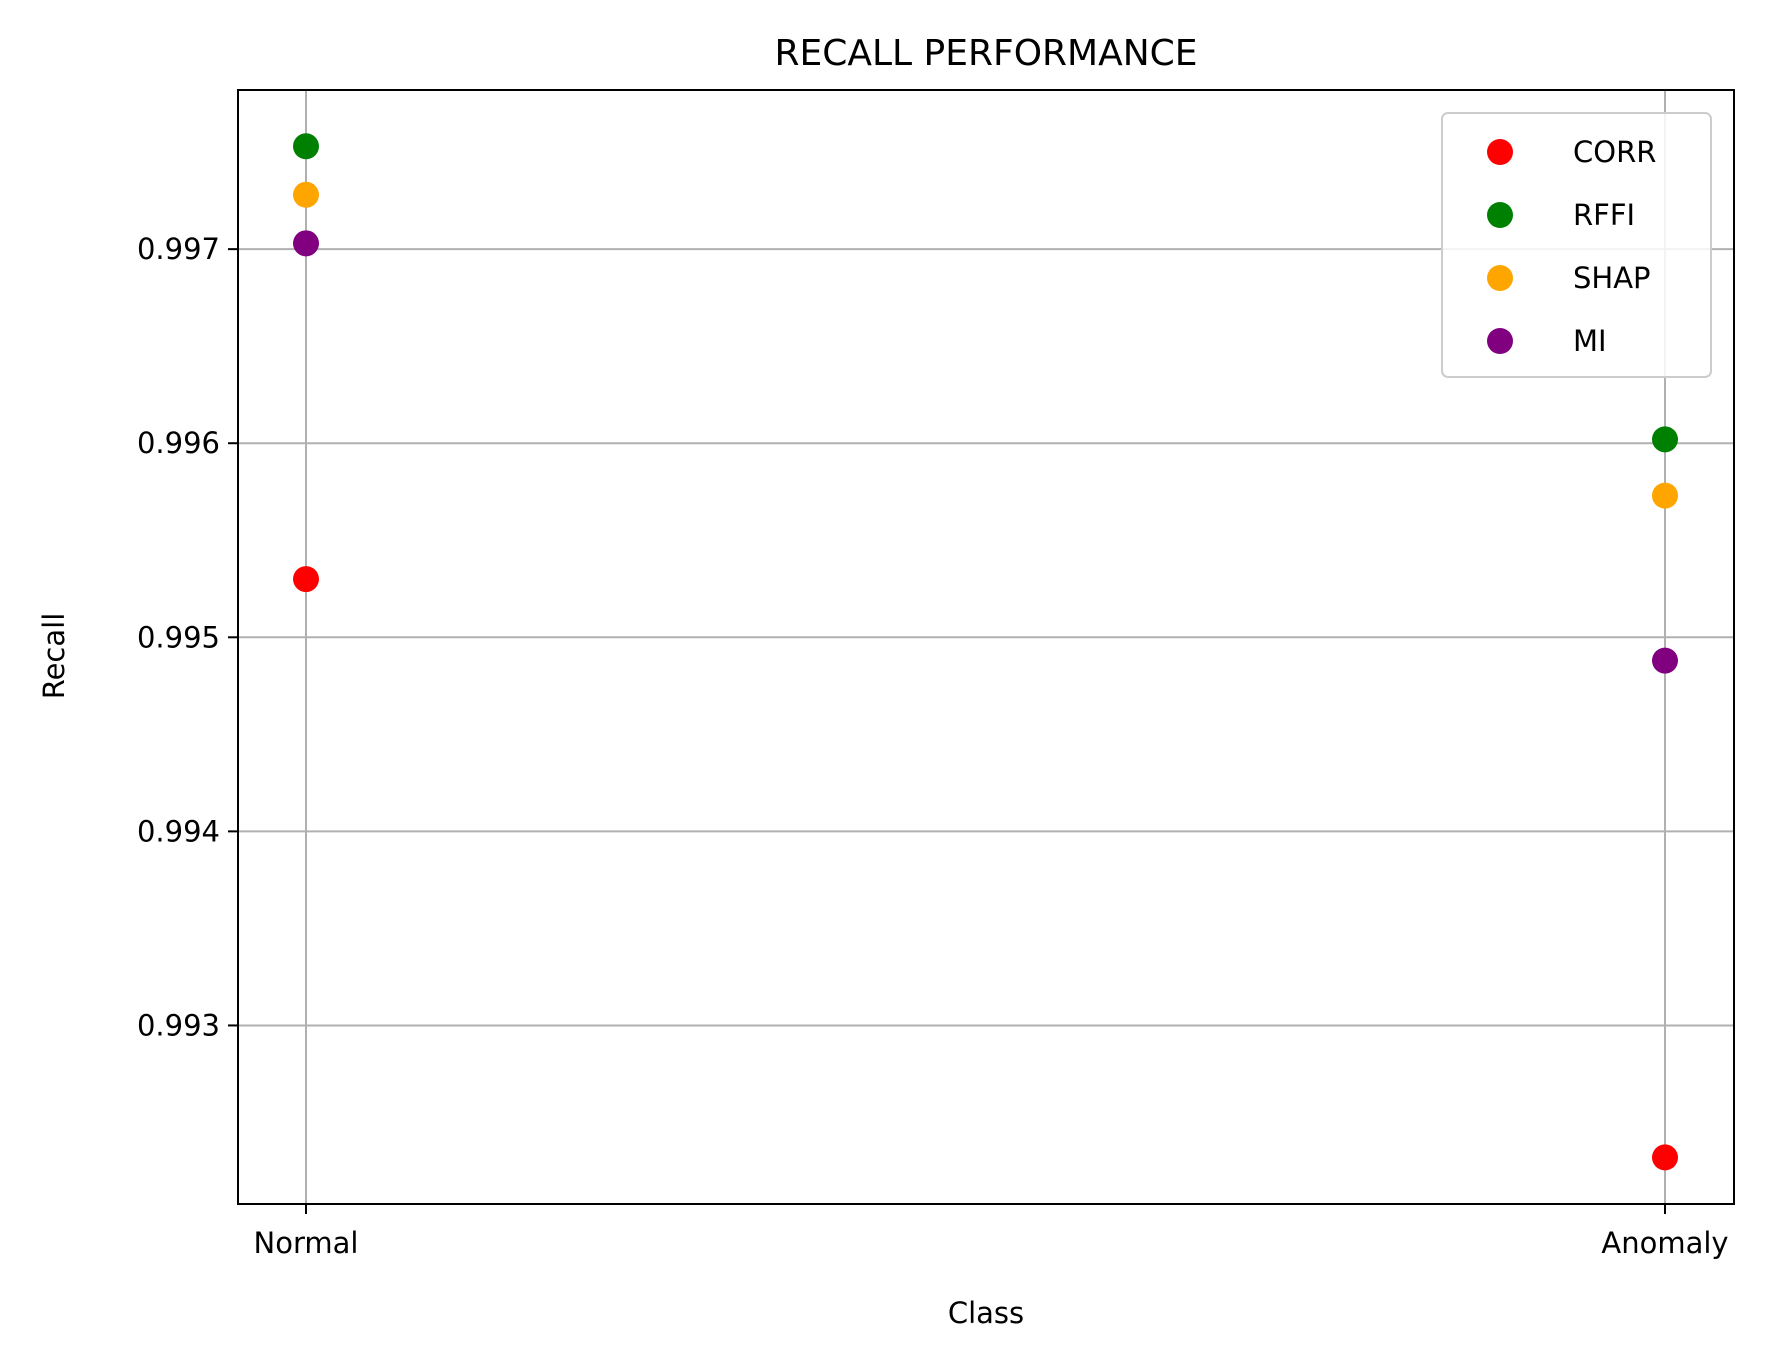  What do you see at coordinates (178, 637) in the screenshot?
I see `y-tick-label: 0.995` at bounding box center [178, 637].